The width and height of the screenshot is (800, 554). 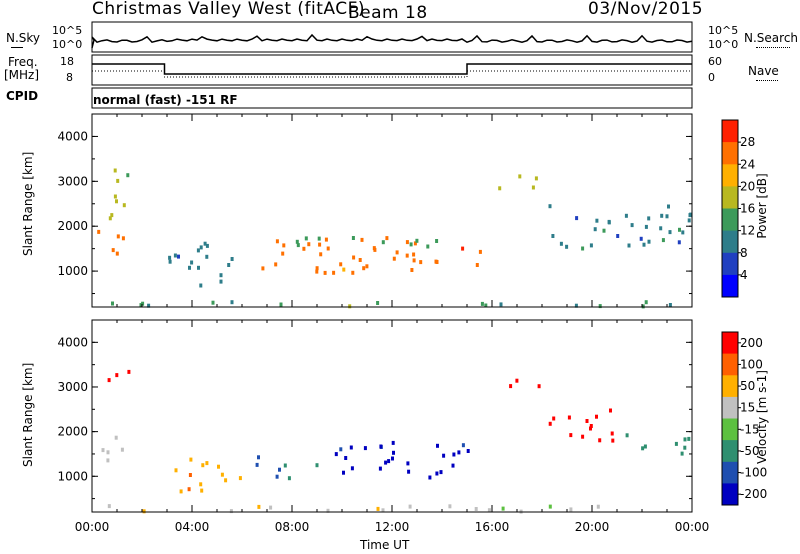 I want to click on velocity-colorbar-segment, so click(x=730, y=407).